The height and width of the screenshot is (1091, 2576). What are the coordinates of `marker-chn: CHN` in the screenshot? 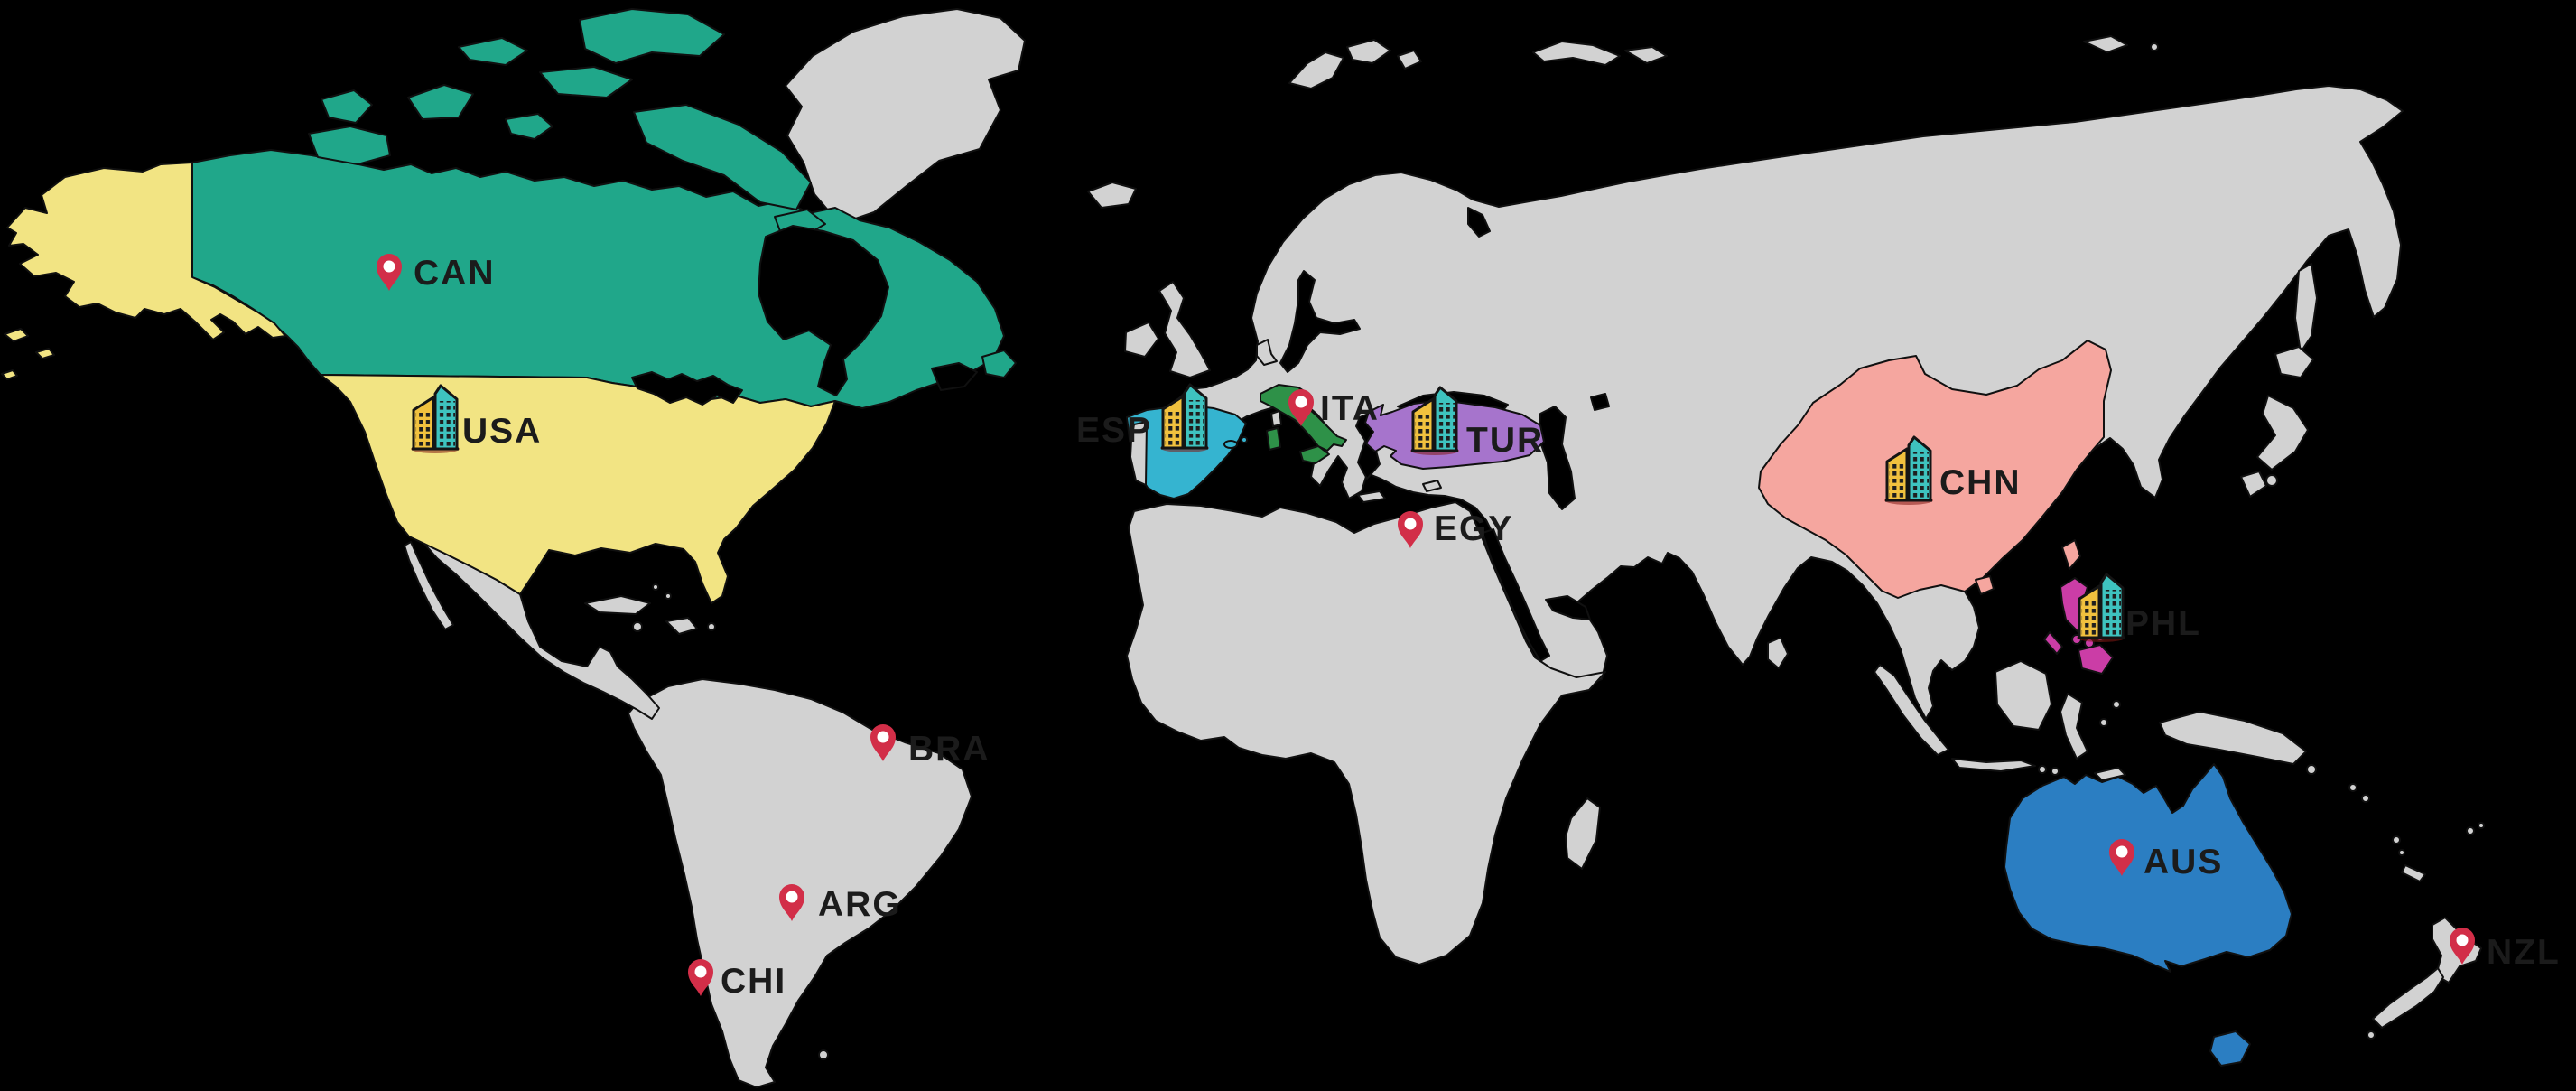 It's located at (1952, 471).